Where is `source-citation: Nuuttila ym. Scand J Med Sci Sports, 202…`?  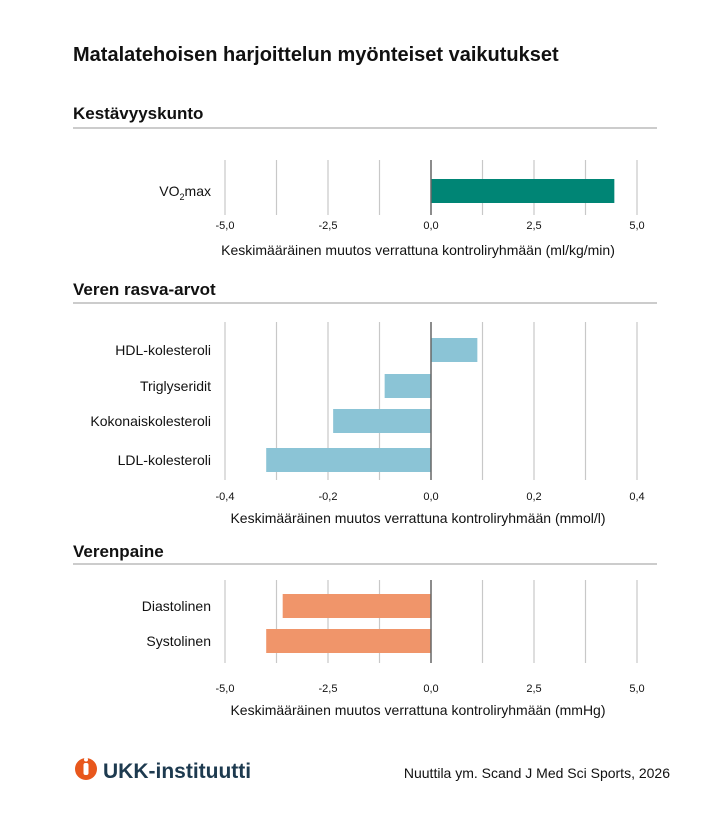
source-citation: Nuuttila ym. Scand J Med Sci Sports, 202… is located at coordinates (537, 773).